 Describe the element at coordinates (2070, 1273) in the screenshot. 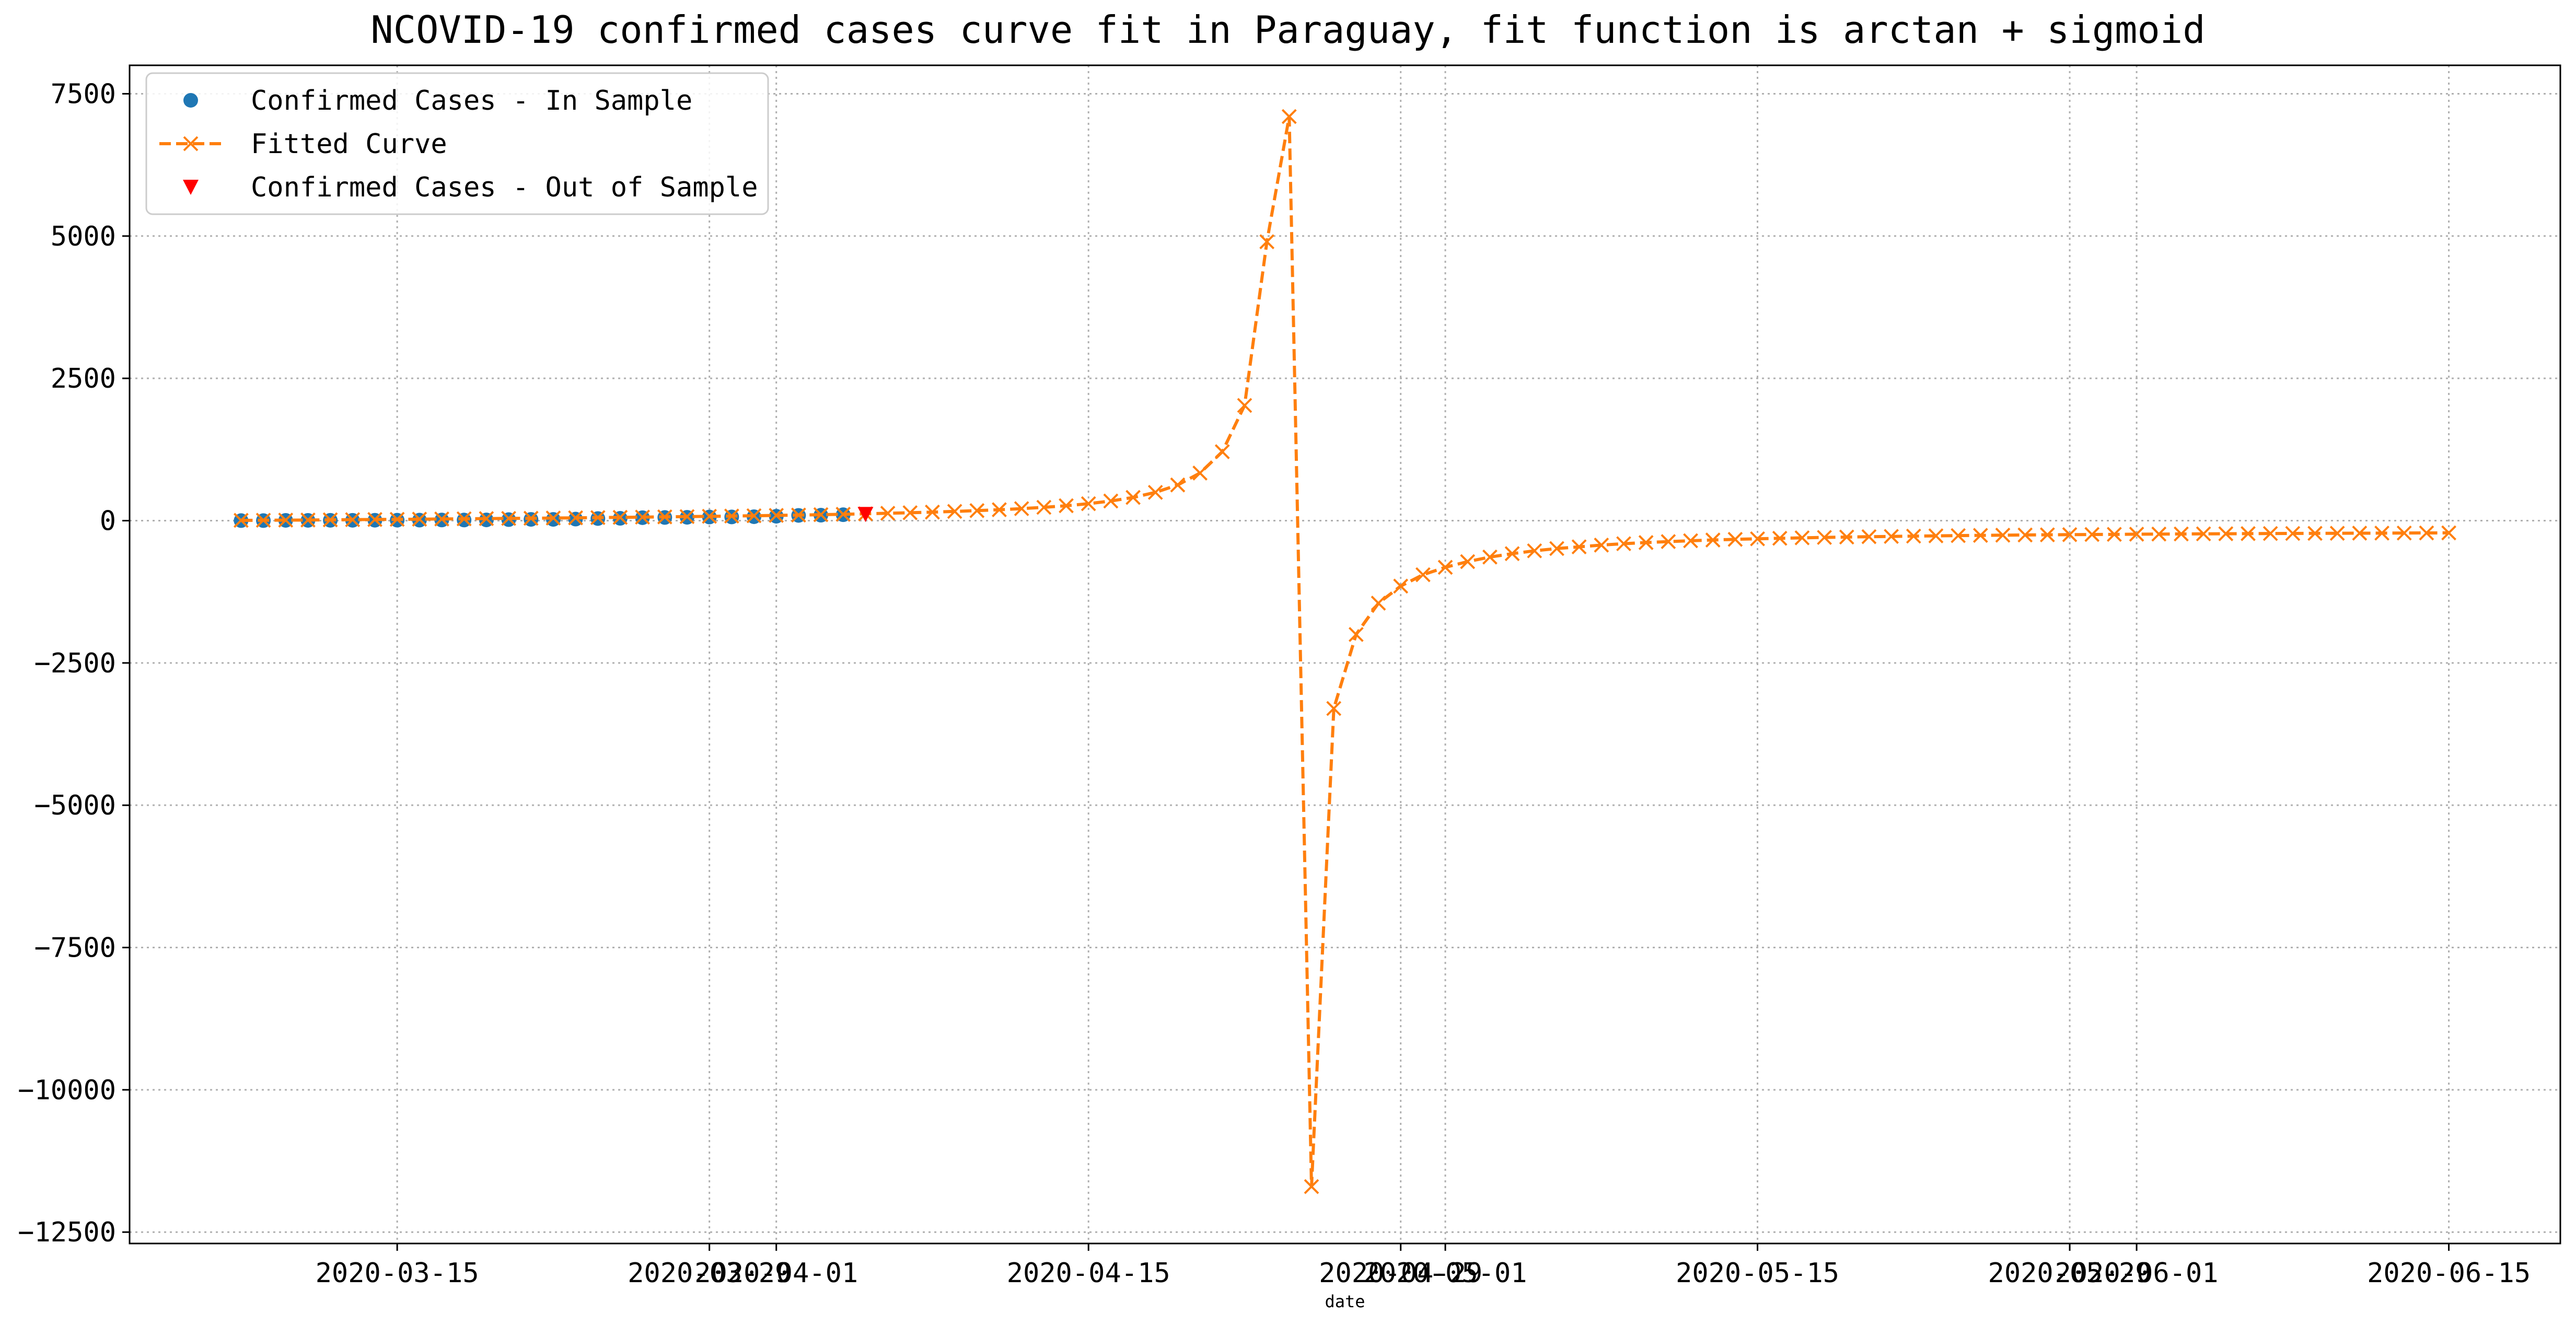

I see `x-tick-label: 2020-05-29` at that location.